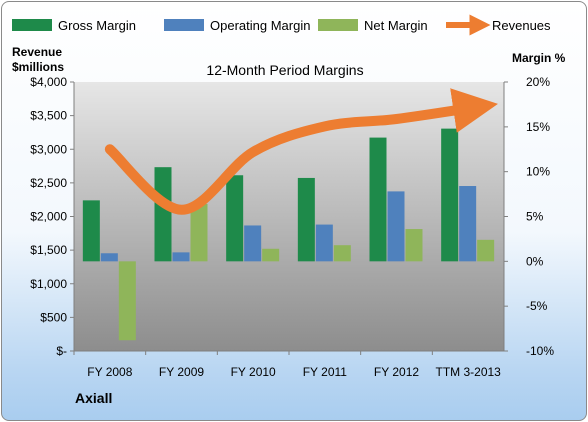 The height and width of the screenshot is (422, 588). I want to click on bar-operating-margin-fy-2009, so click(181, 257).